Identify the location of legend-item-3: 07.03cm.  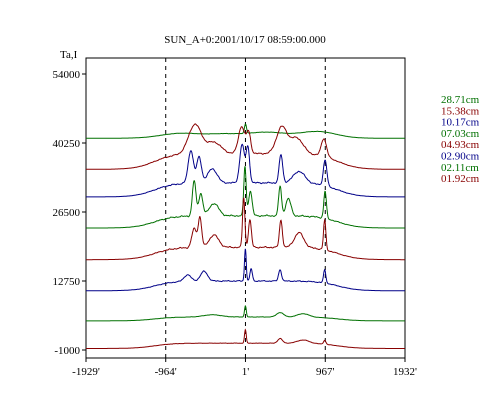
(460, 134).